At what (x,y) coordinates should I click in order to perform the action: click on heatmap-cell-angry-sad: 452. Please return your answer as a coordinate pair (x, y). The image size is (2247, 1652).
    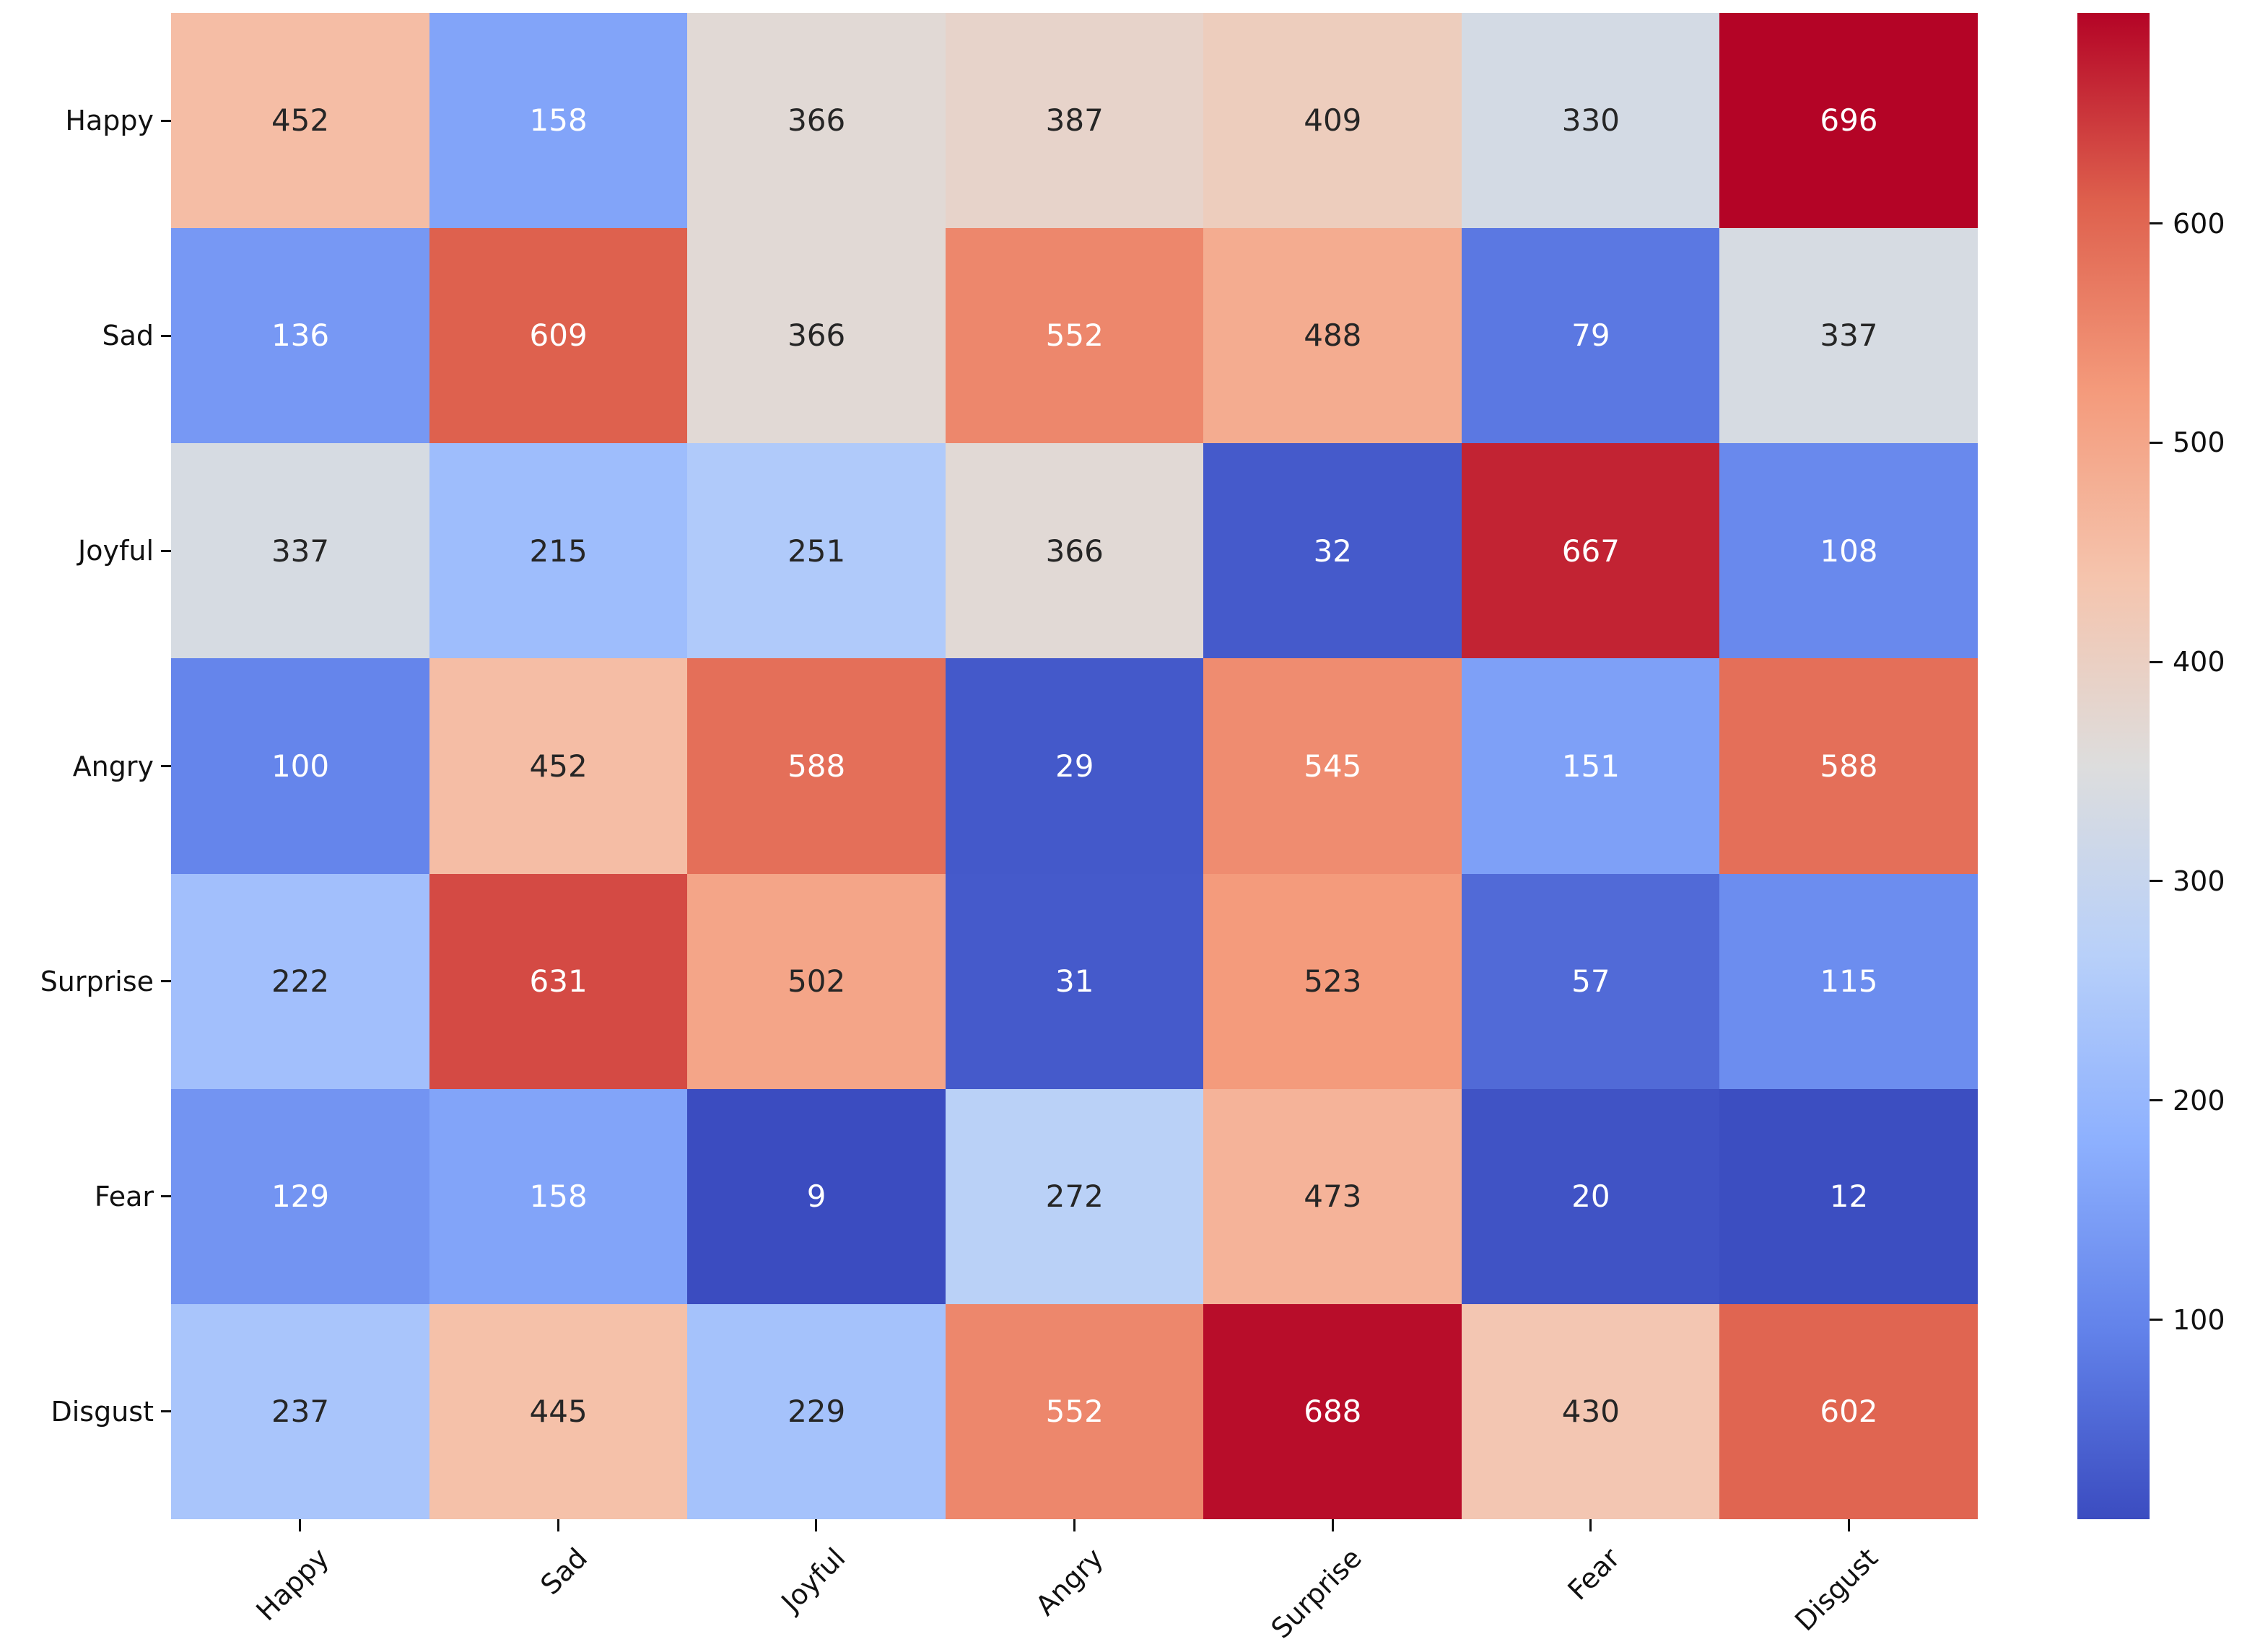
    Looking at the image, I should click on (558, 767).